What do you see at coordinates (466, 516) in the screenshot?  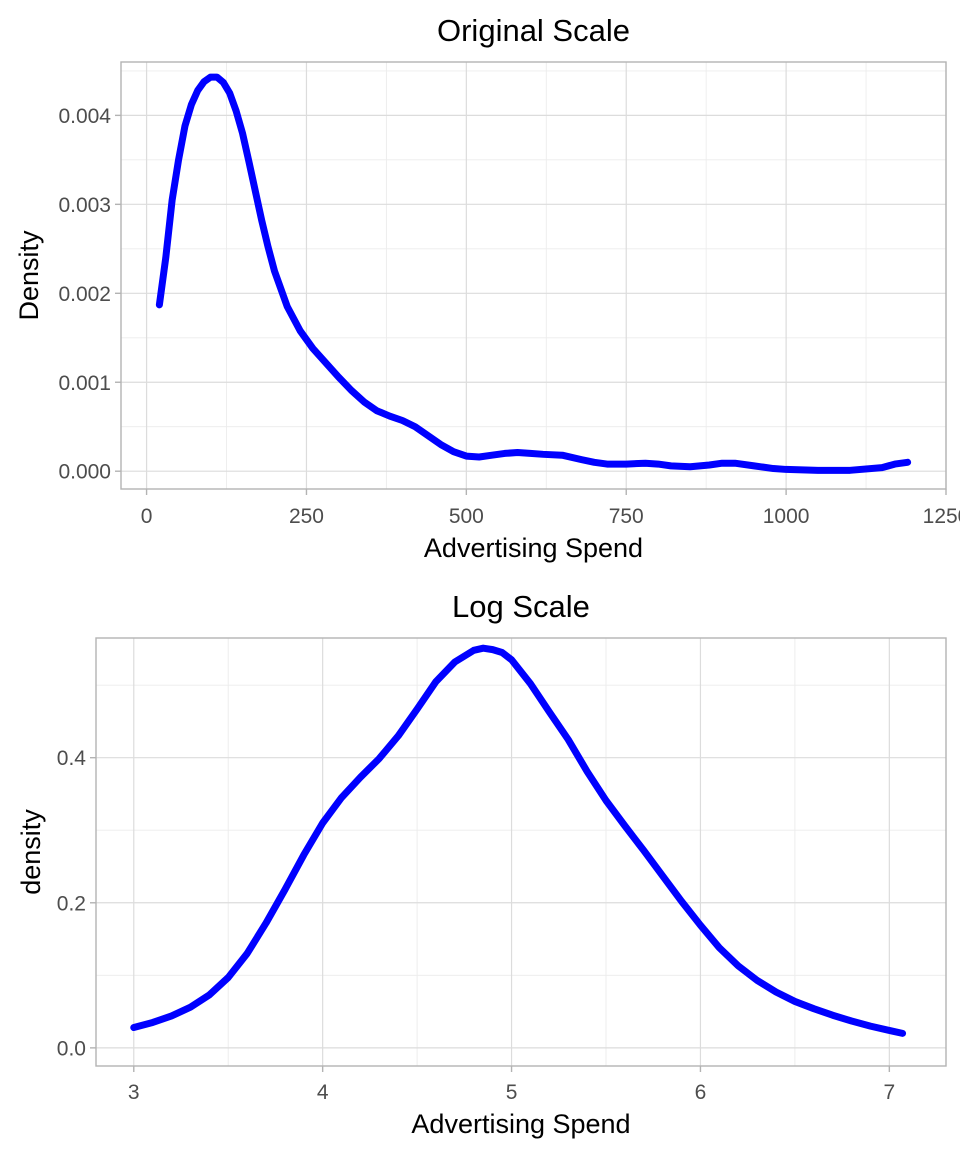 I see `x-tick-label: 500` at bounding box center [466, 516].